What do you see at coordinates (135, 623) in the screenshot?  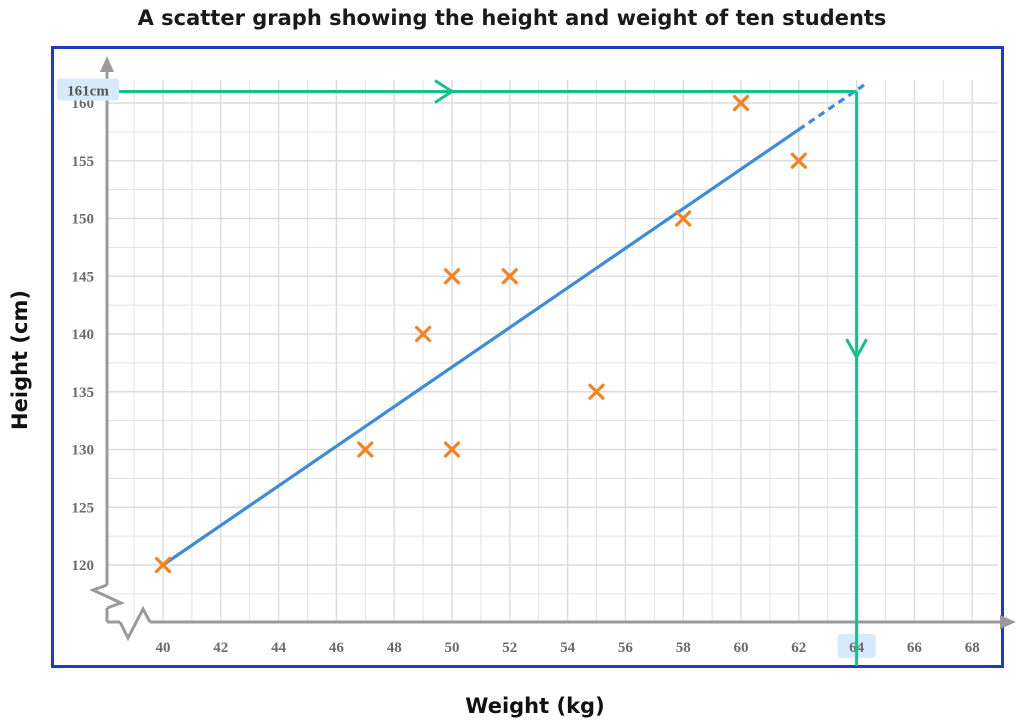 I see `x-axis-break` at bounding box center [135, 623].